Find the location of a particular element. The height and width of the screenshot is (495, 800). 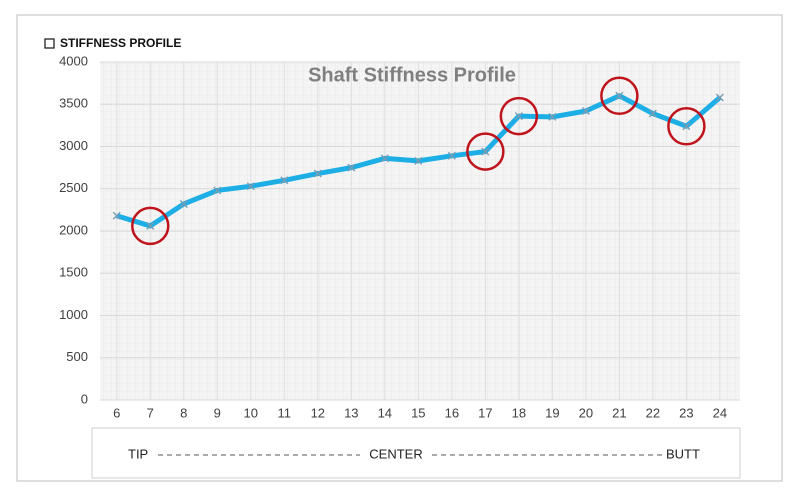

x-tick-label: 17 is located at coordinates (485, 412).